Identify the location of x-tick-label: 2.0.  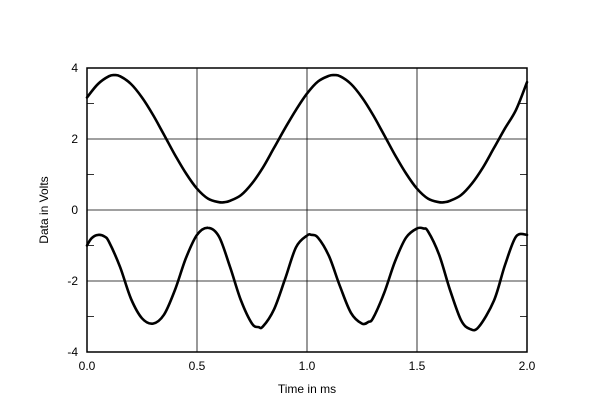
(527, 366).